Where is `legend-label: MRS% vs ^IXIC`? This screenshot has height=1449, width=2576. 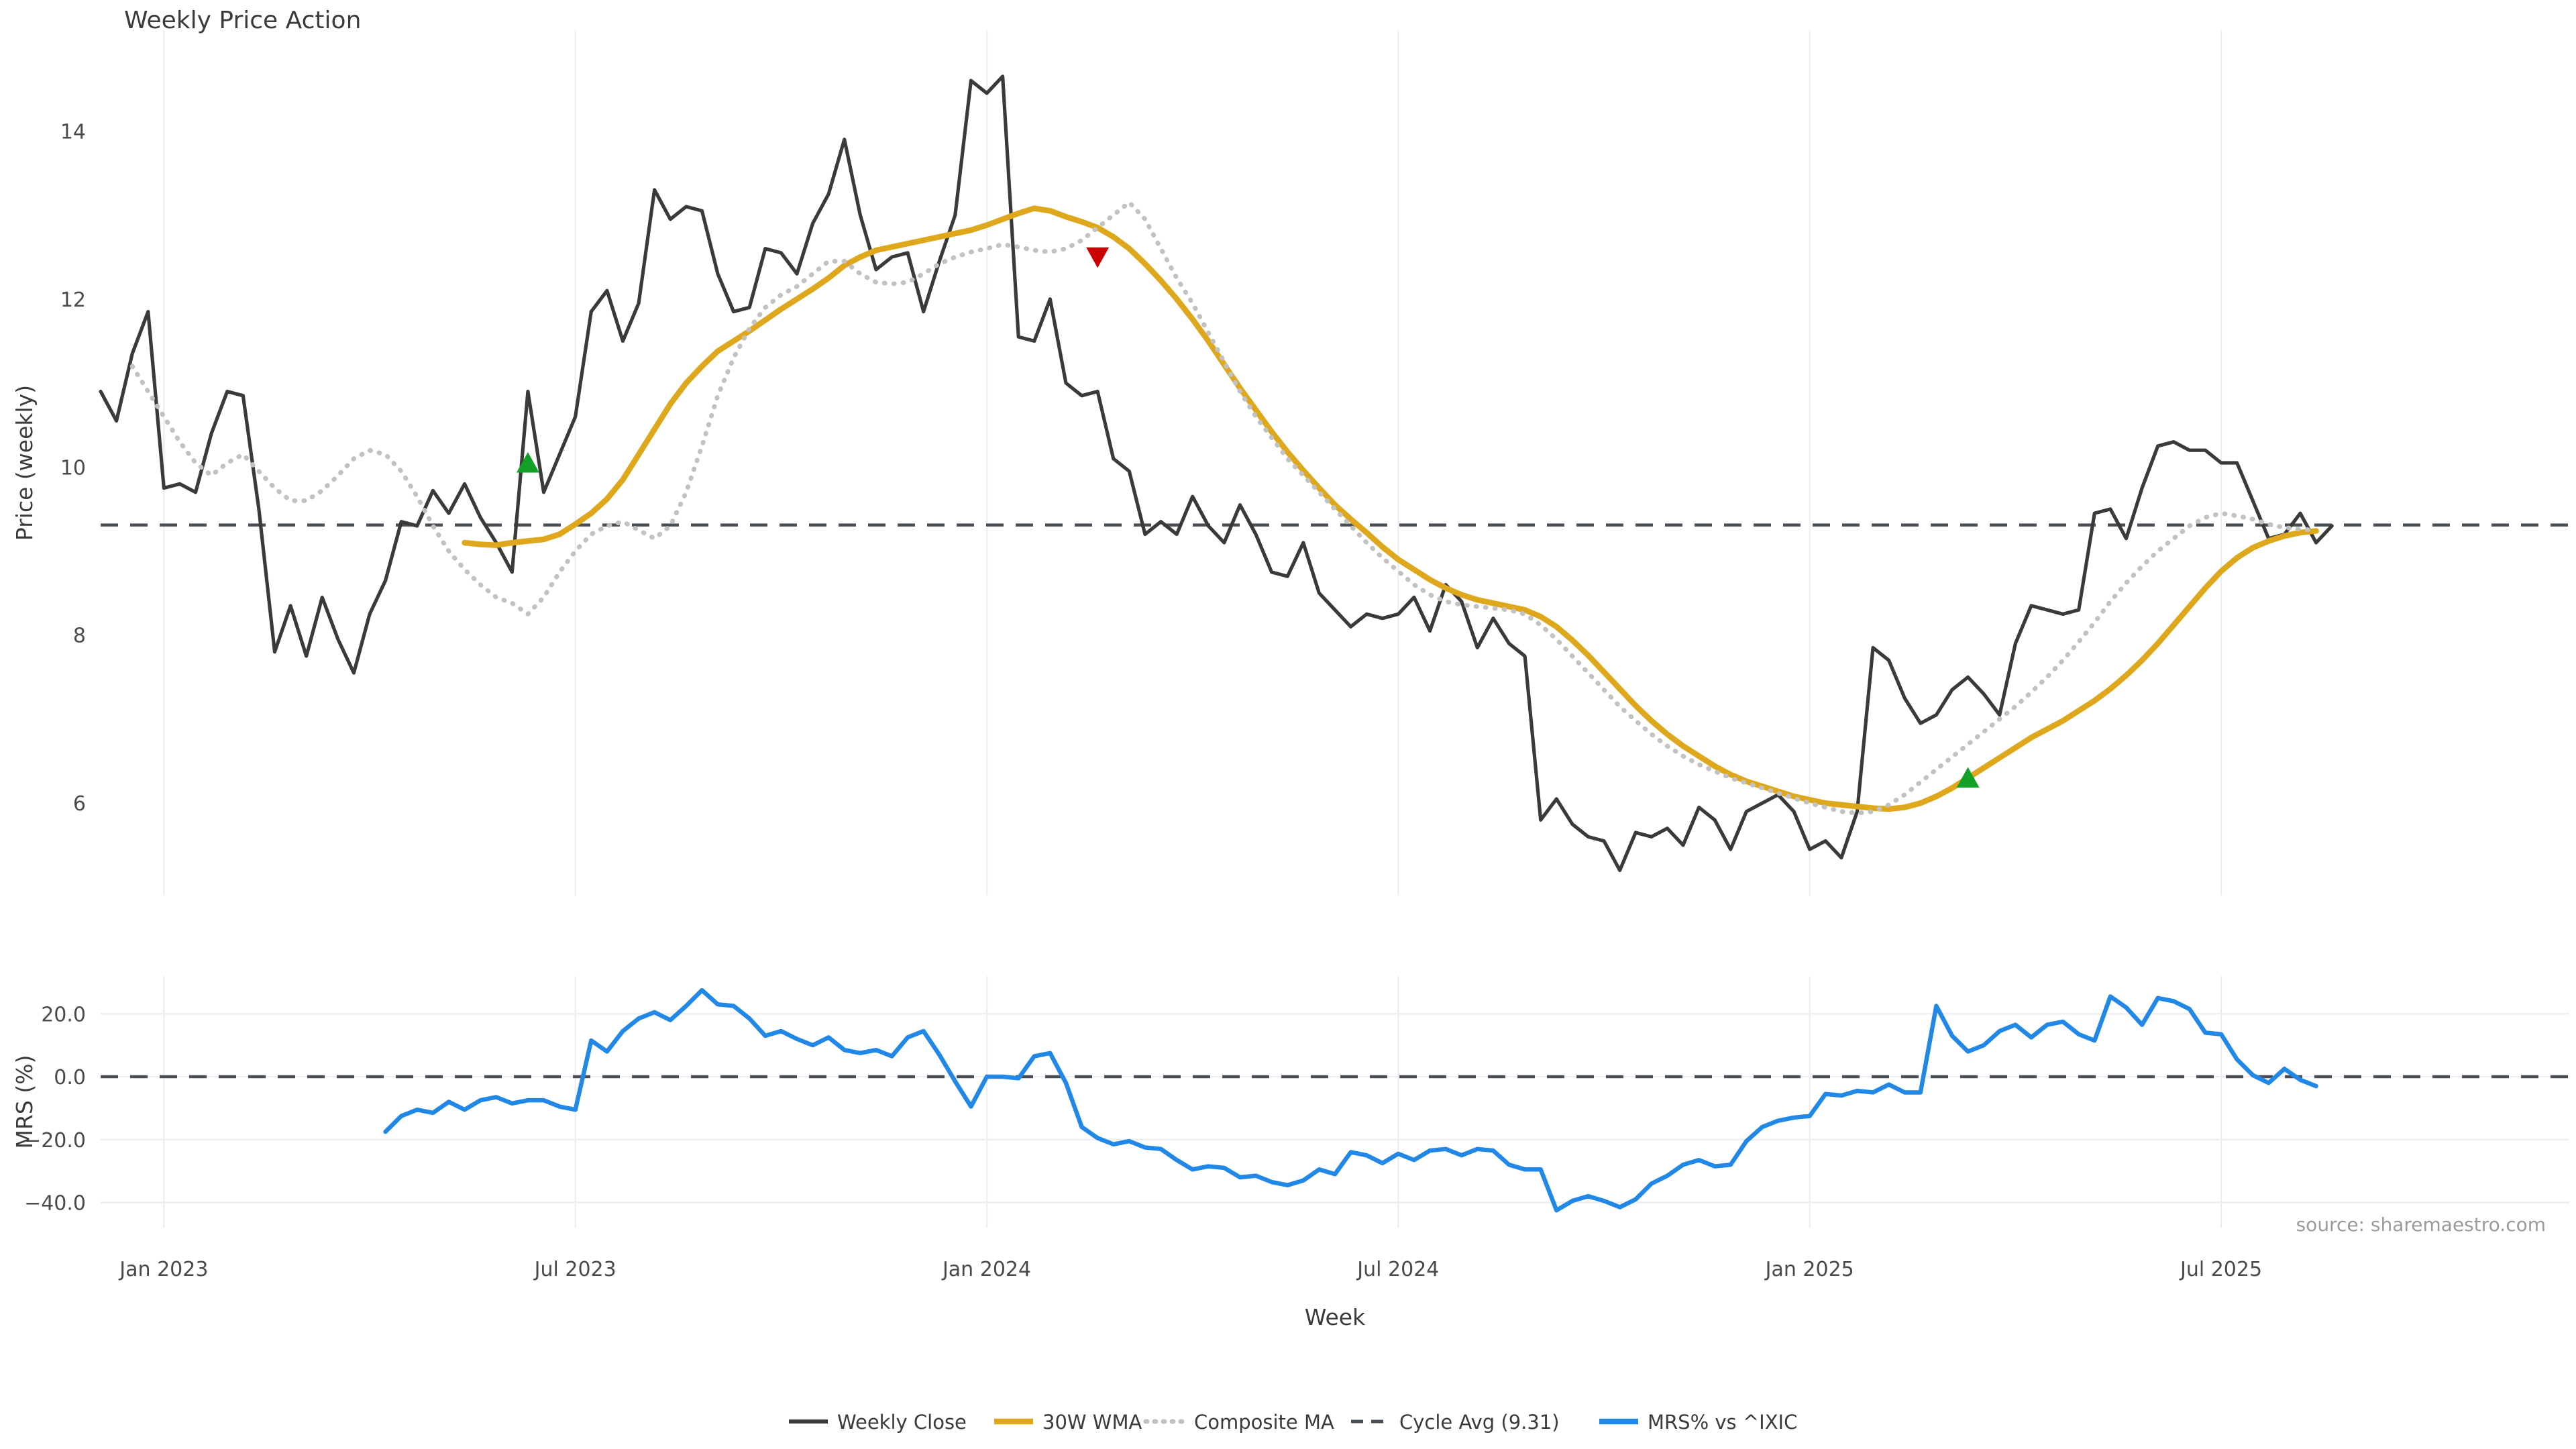 legend-label: MRS% vs ^IXIC is located at coordinates (1722, 1422).